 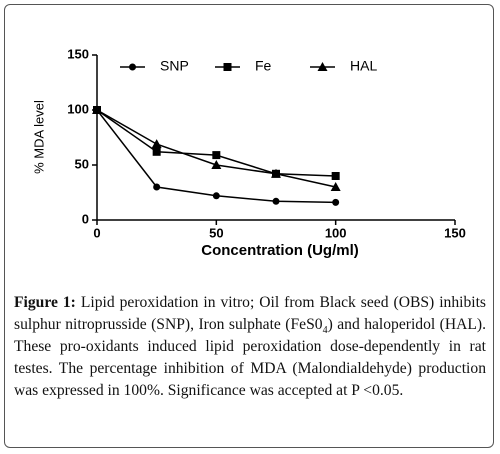 What do you see at coordinates (38, 137) in the screenshot?
I see `y-axis-label: % MDA level` at bounding box center [38, 137].